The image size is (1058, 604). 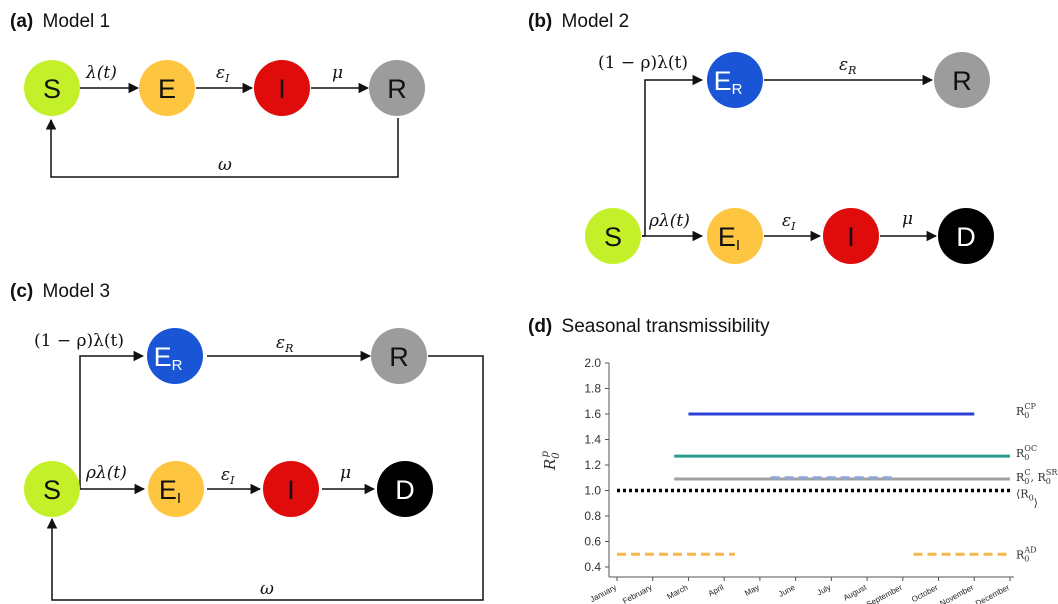 What do you see at coordinates (592, 465) in the screenshot?
I see `y-tick-label: 1.2` at bounding box center [592, 465].